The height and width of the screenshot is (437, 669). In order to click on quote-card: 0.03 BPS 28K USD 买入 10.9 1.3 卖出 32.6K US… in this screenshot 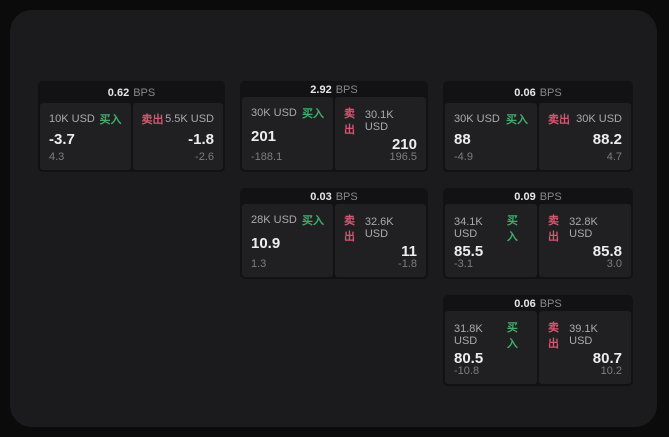, I will do `click(334, 233)`.